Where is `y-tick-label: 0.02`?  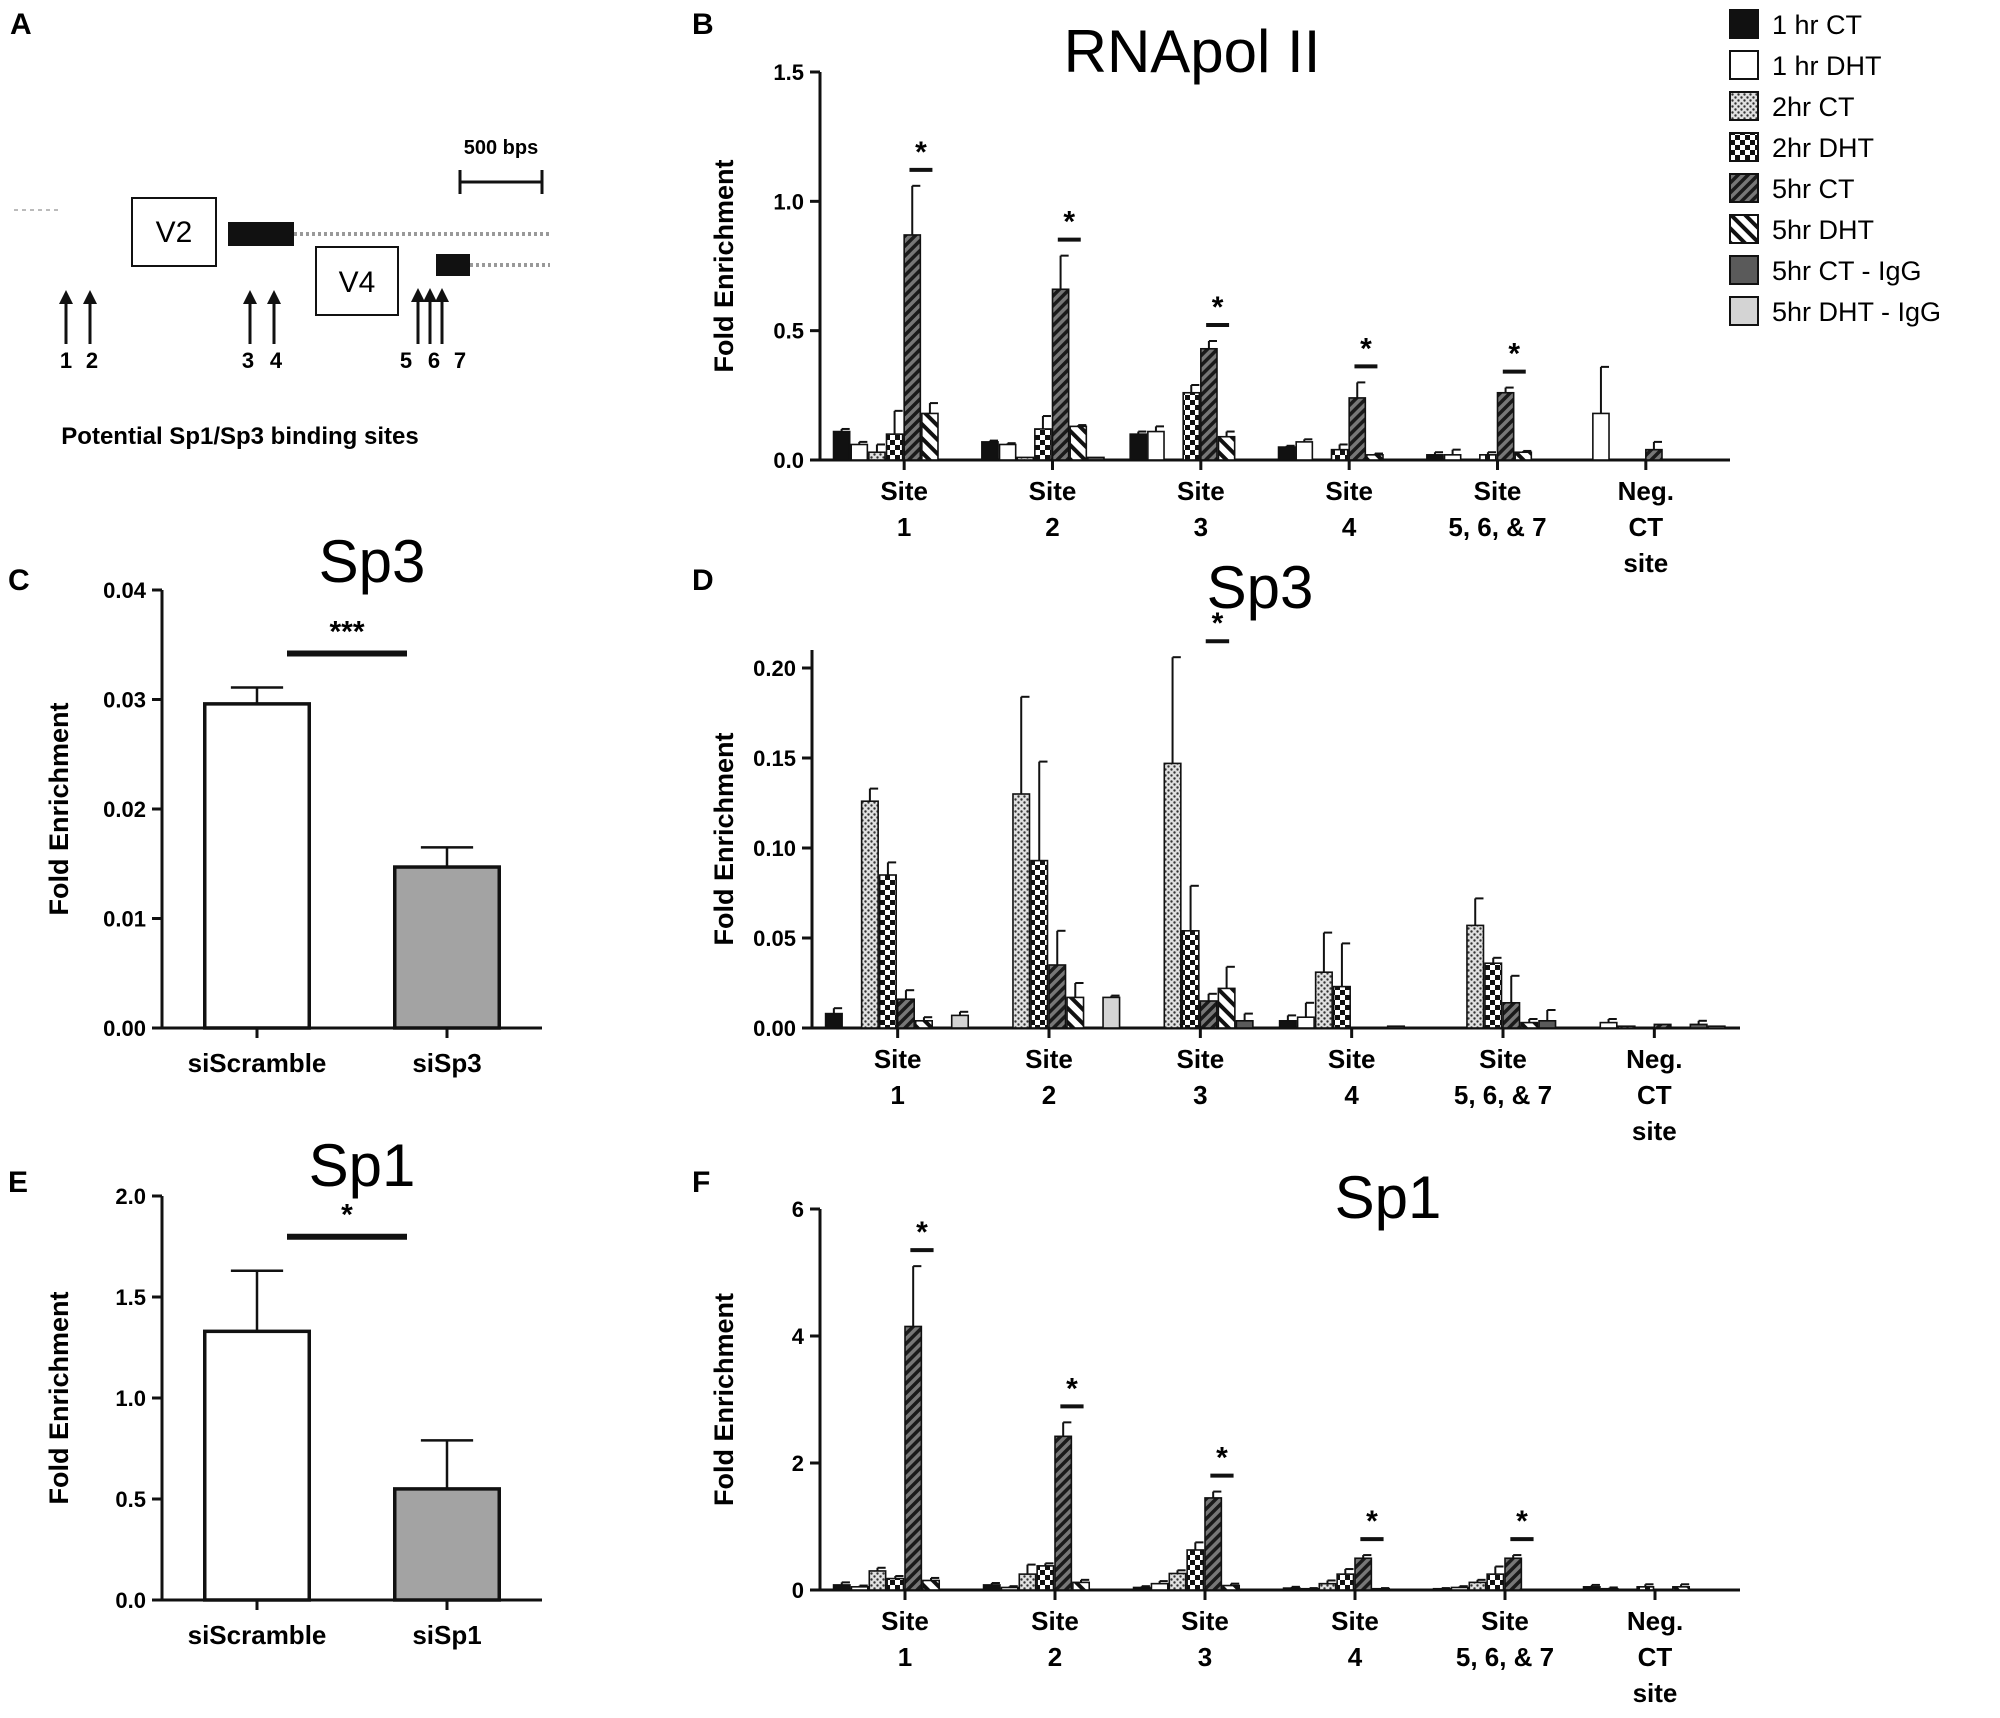
y-tick-label: 0.02 is located at coordinates (124, 809).